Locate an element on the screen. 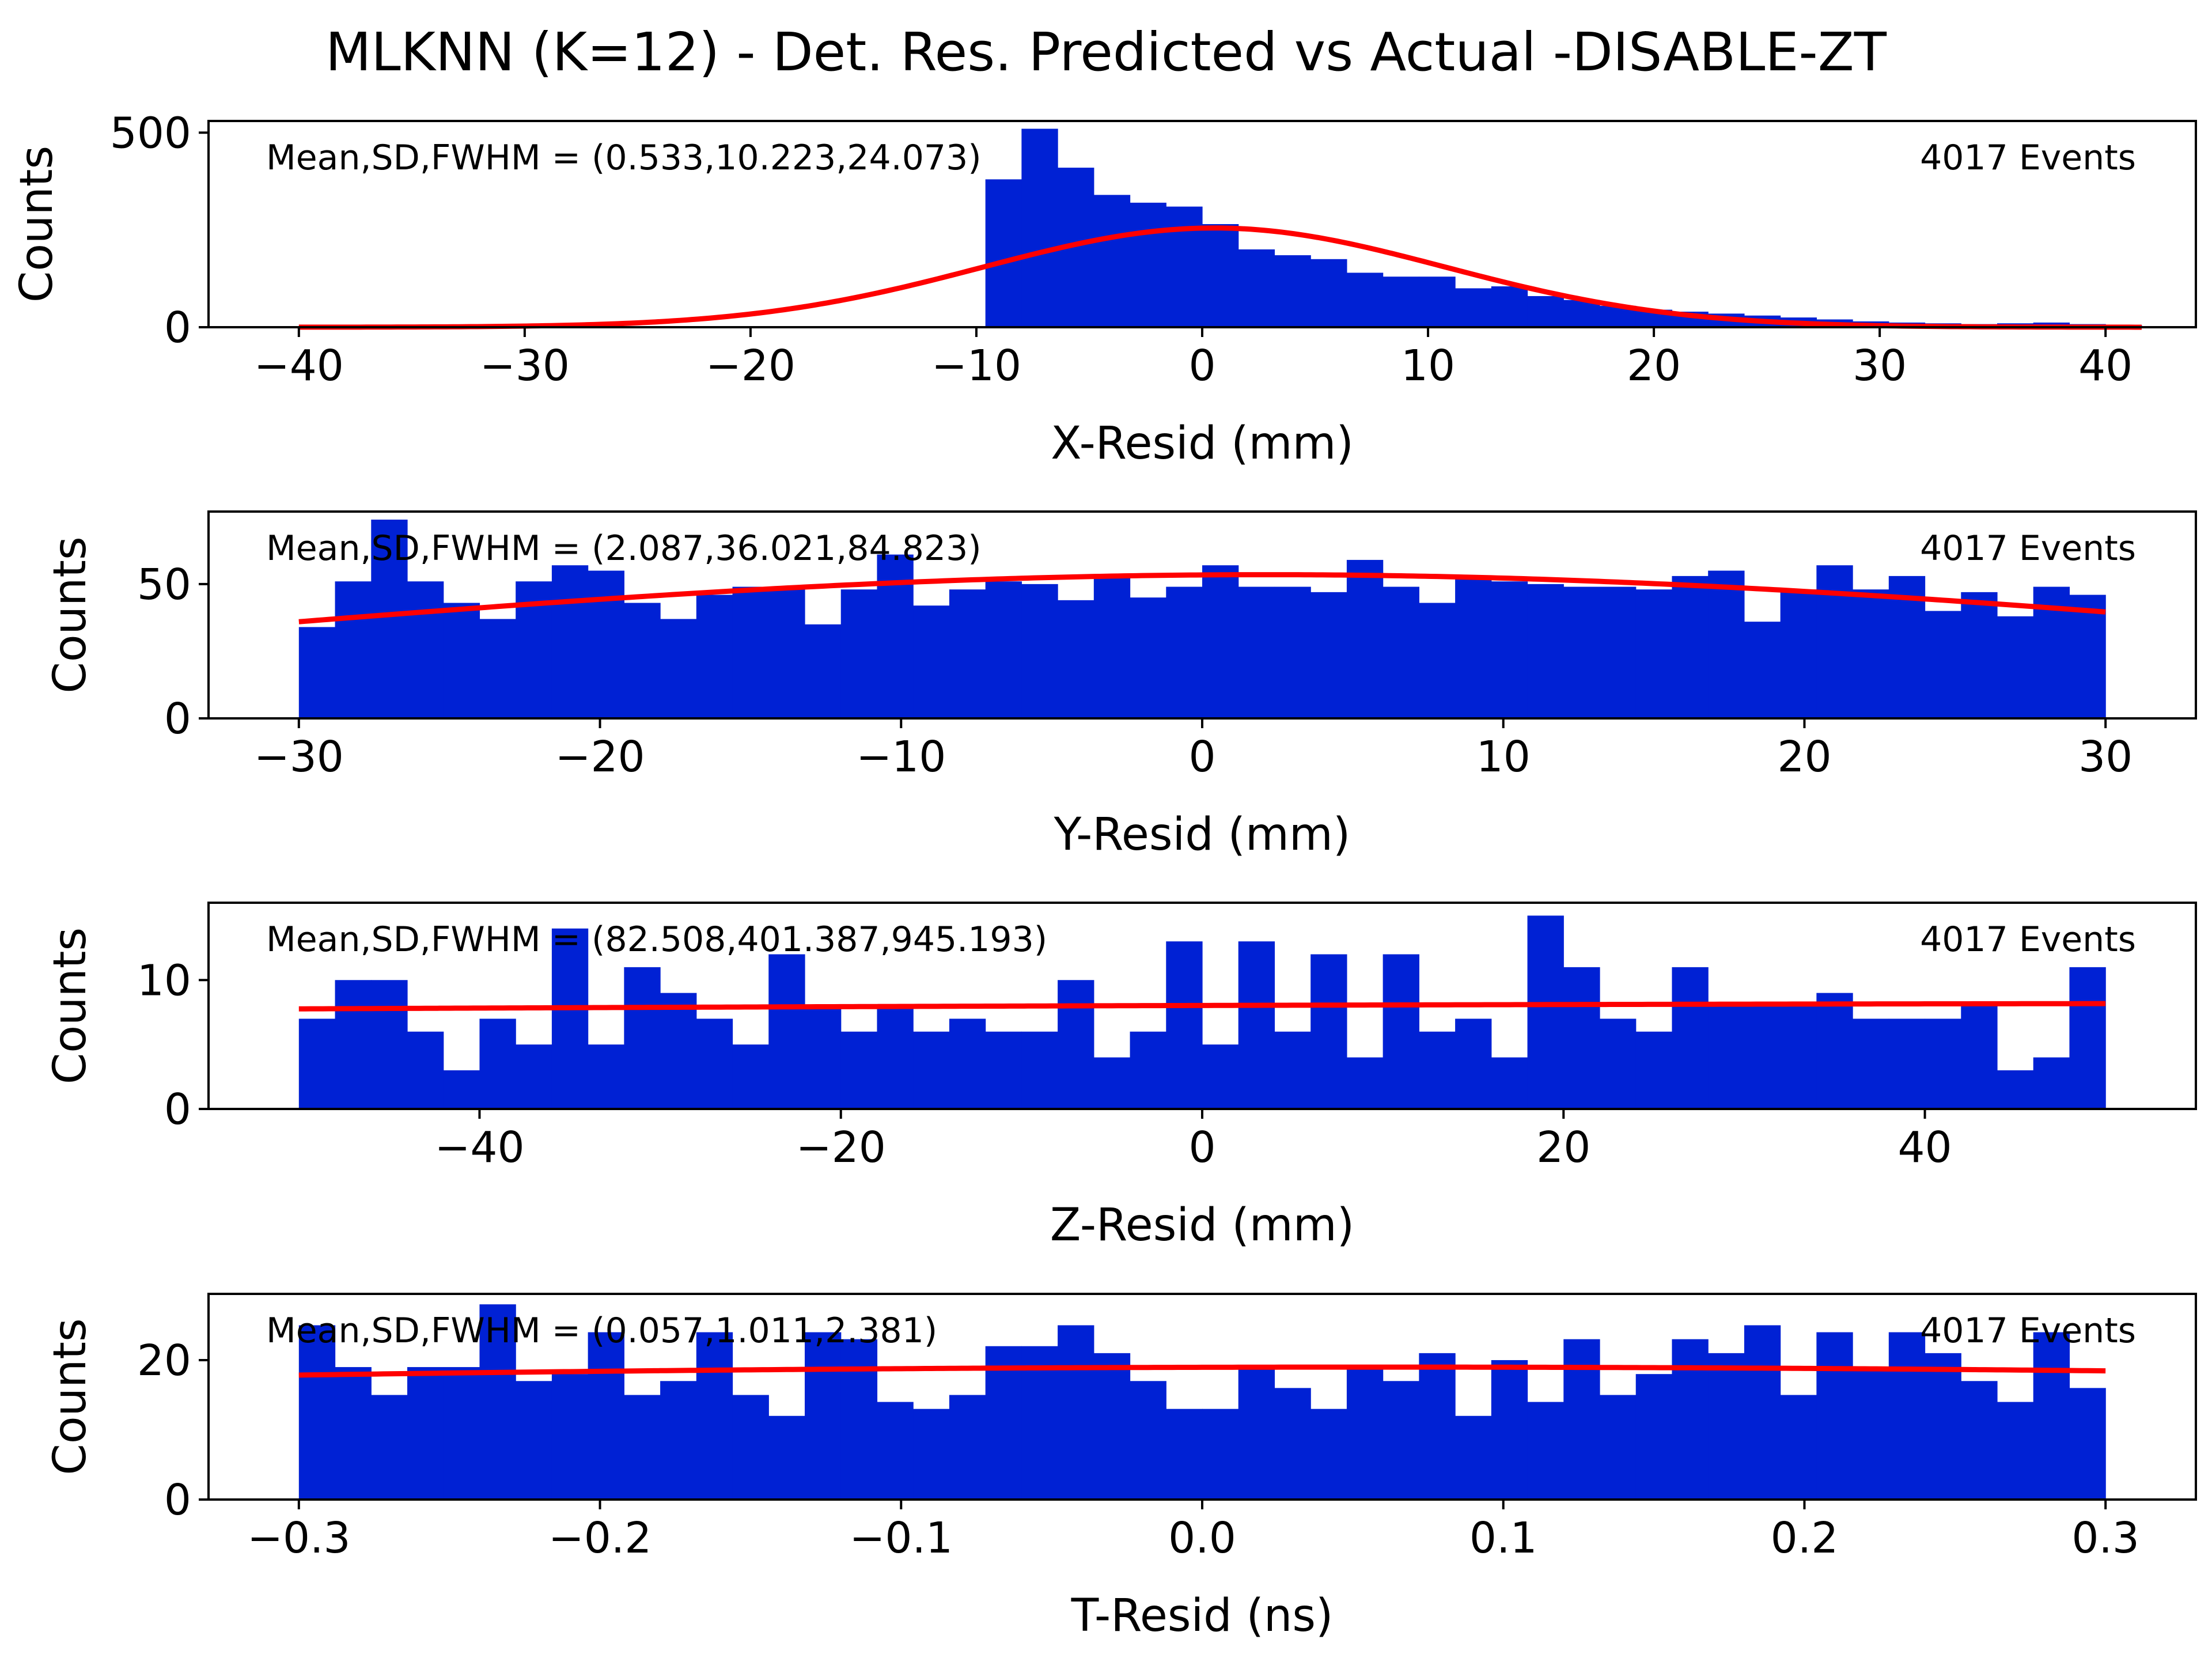  stats-annotation: Mean,SD,FWHM = (0.057,1.011,2.381) is located at coordinates (601, 1331).